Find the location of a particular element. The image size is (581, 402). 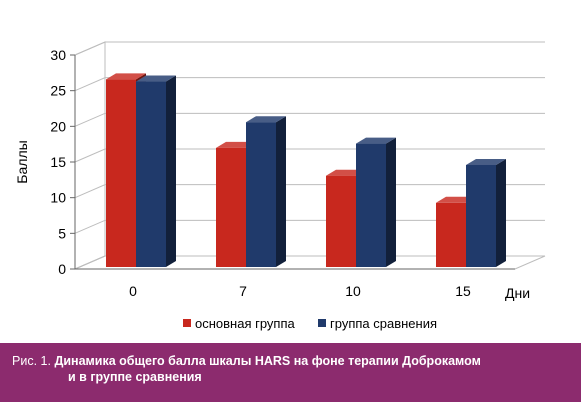

y-tick-labels: 0 5 10 15 20 25 30 is located at coordinates (63, 162).